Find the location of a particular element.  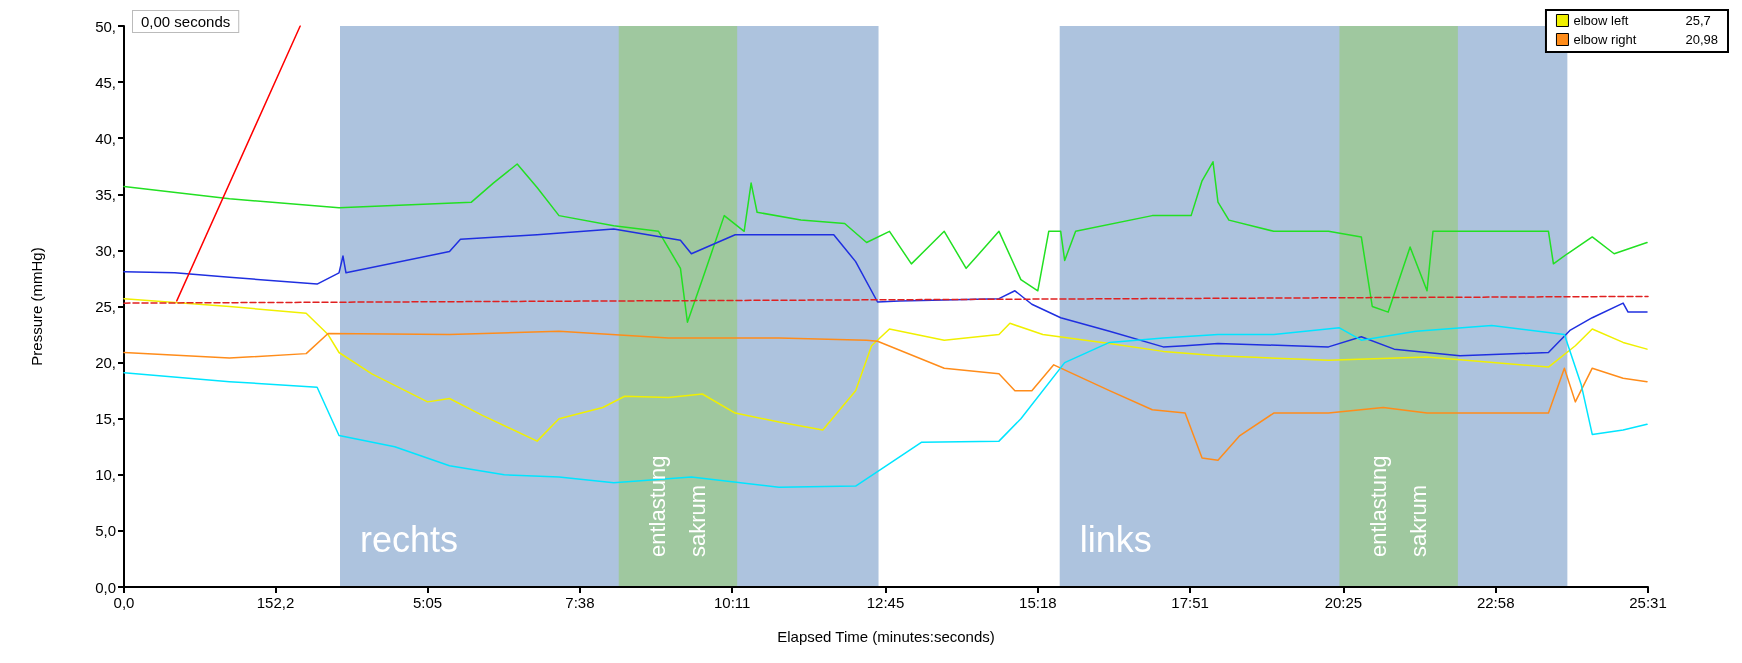

annotation: 0,00 seconds is located at coordinates (186, 21).